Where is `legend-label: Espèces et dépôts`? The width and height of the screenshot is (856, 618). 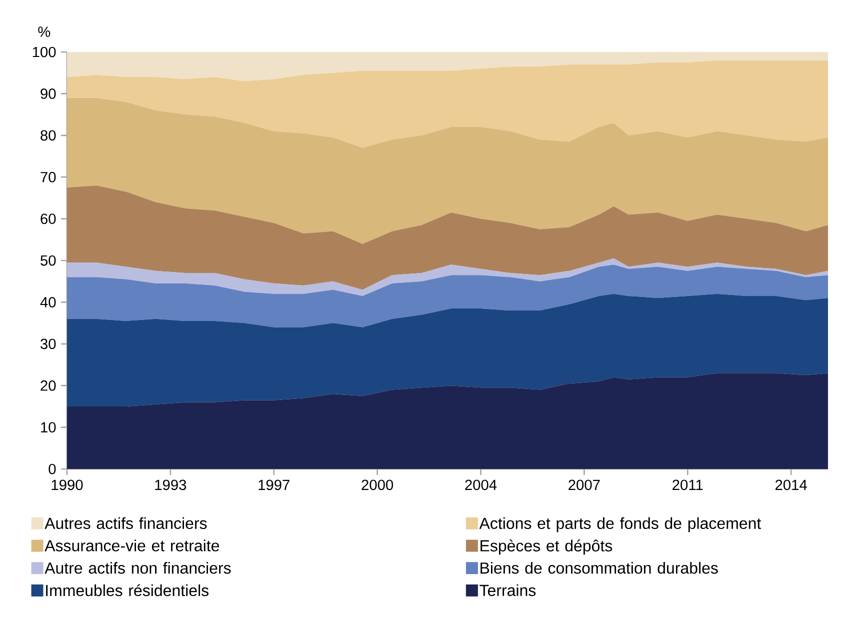
legend-label: Espèces et dépôts is located at coordinates (546, 547).